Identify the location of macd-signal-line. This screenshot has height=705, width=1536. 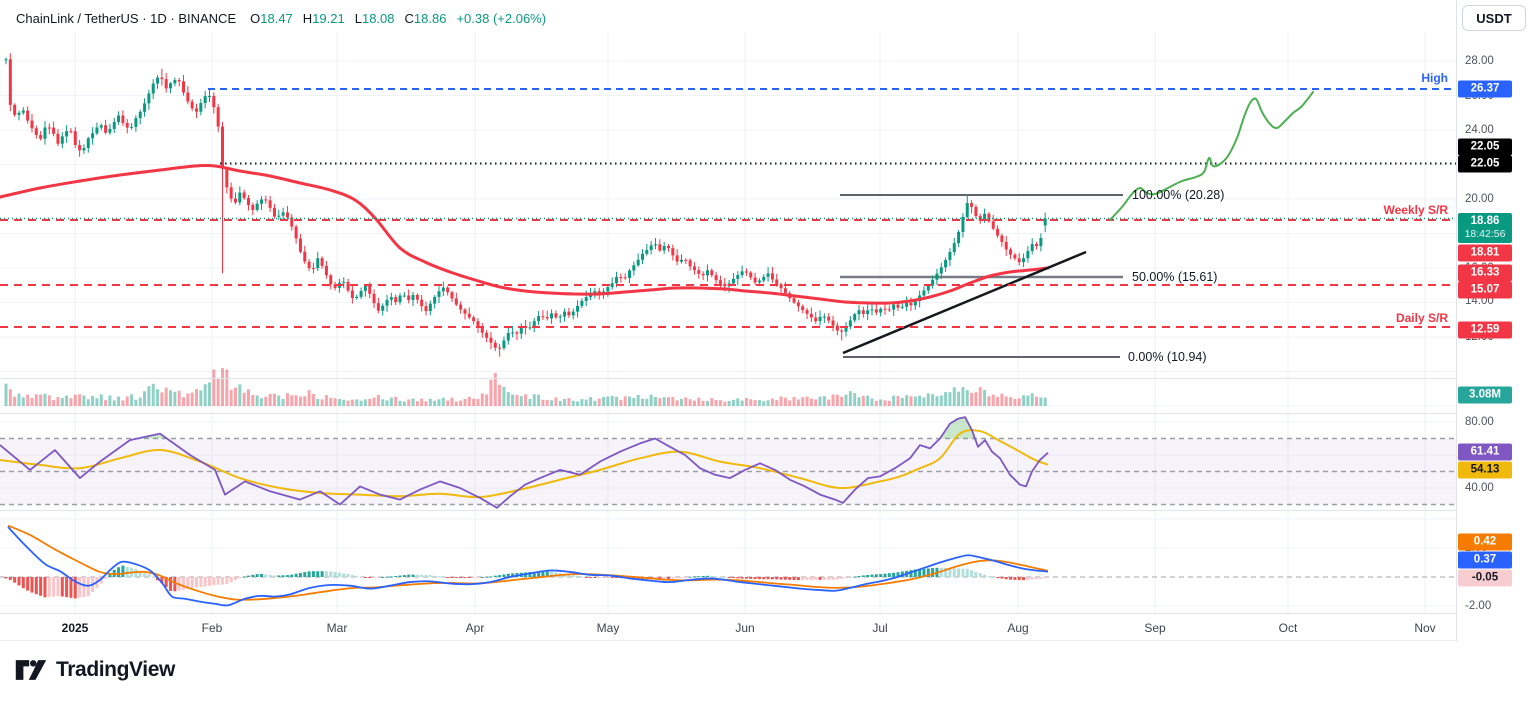
(528, 562).